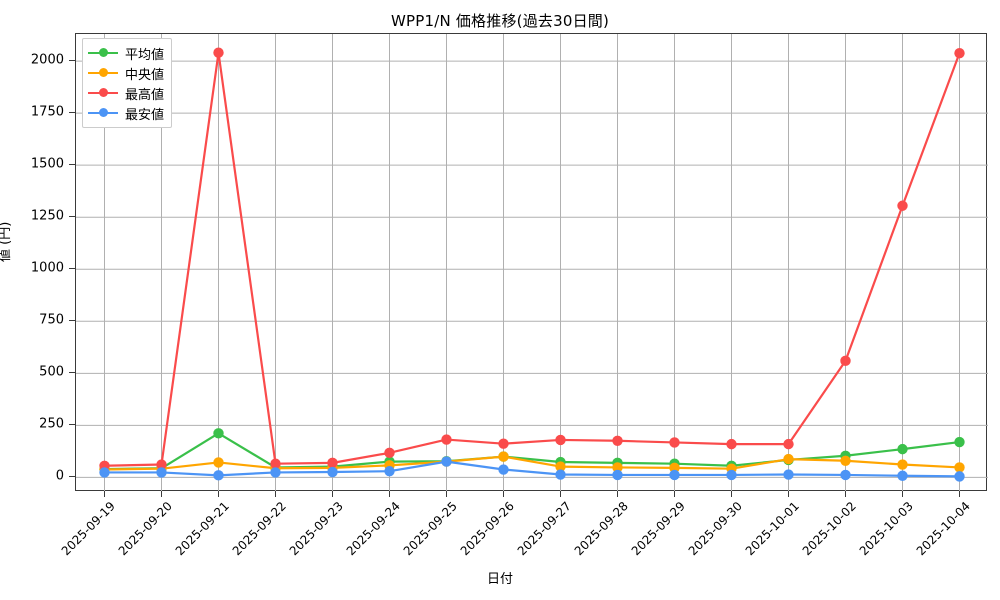  I want to click on legend-item: 平均値, so click(126, 53).